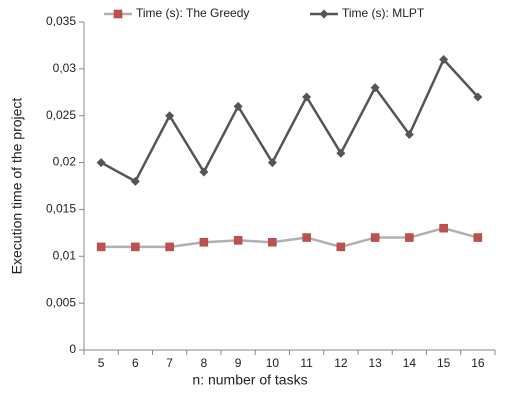 The image size is (520, 396). What do you see at coordinates (306, 363) in the screenshot?
I see `x-tick-label: 11` at bounding box center [306, 363].